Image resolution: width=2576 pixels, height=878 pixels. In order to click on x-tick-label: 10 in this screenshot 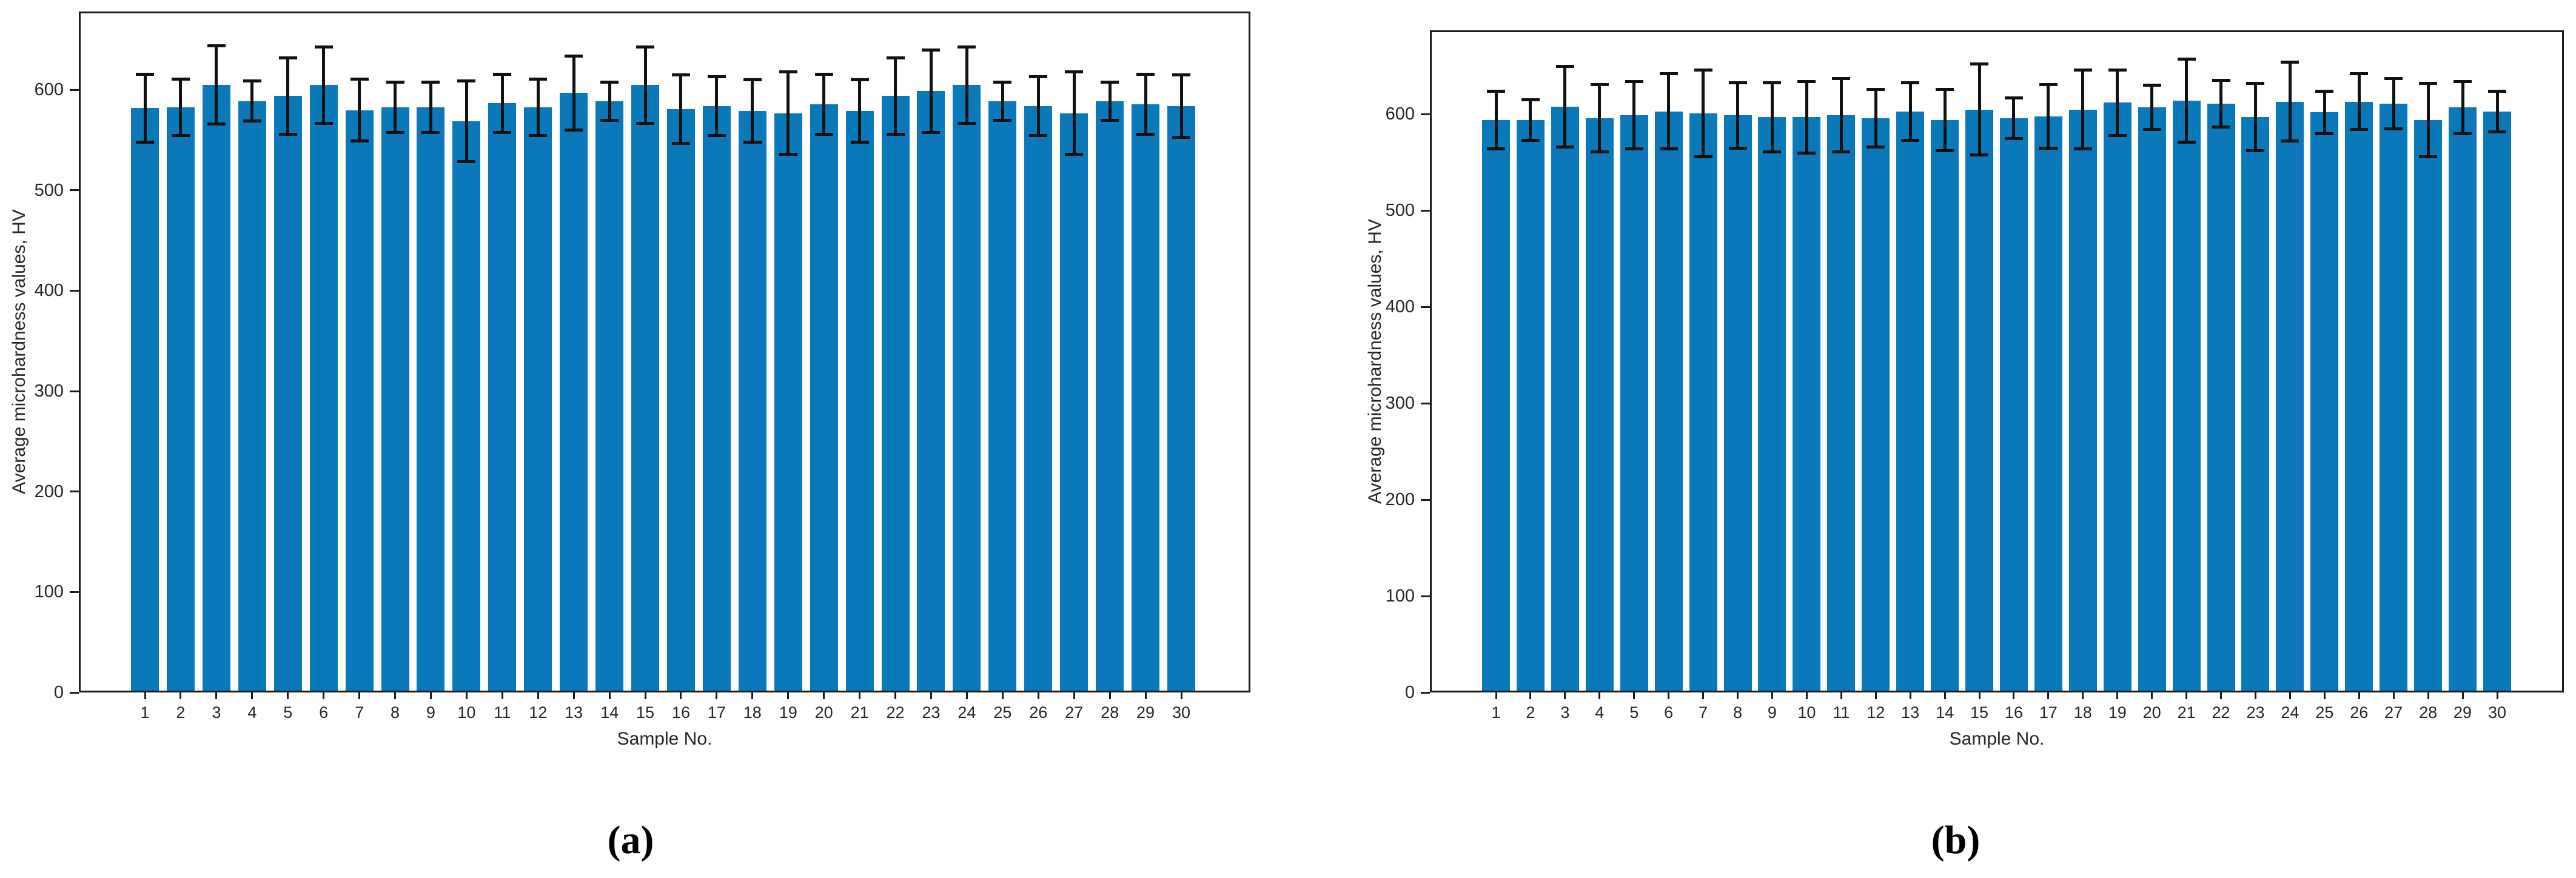, I will do `click(1806, 712)`.